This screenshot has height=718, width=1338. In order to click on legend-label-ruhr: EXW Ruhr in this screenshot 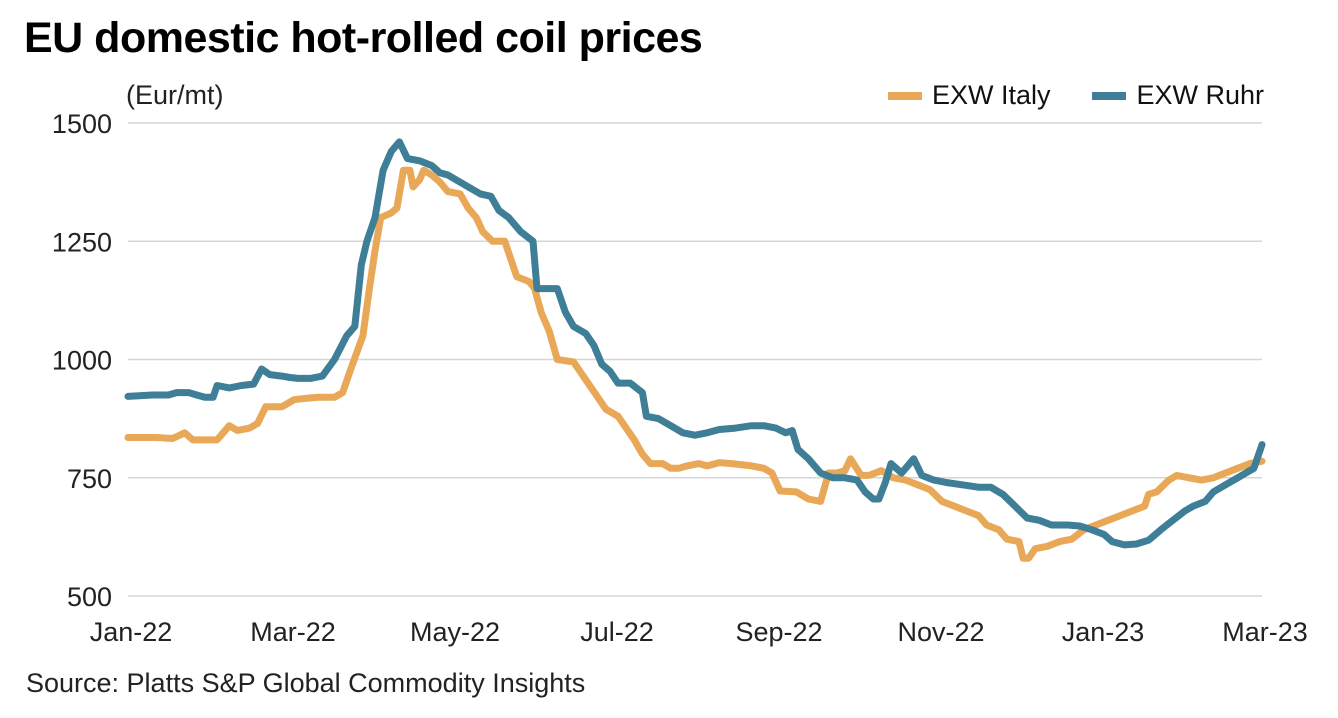, I will do `click(1200, 95)`.